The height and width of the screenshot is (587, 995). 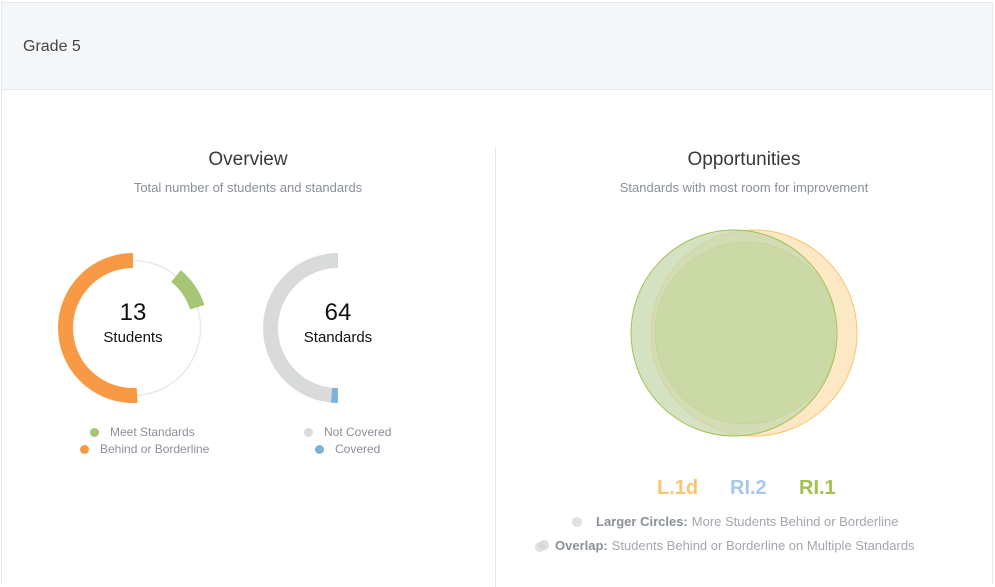 What do you see at coordinates (84, 449) in the screenshot?
I see `behind-borderline-dot` at bounding box center [84, 449].